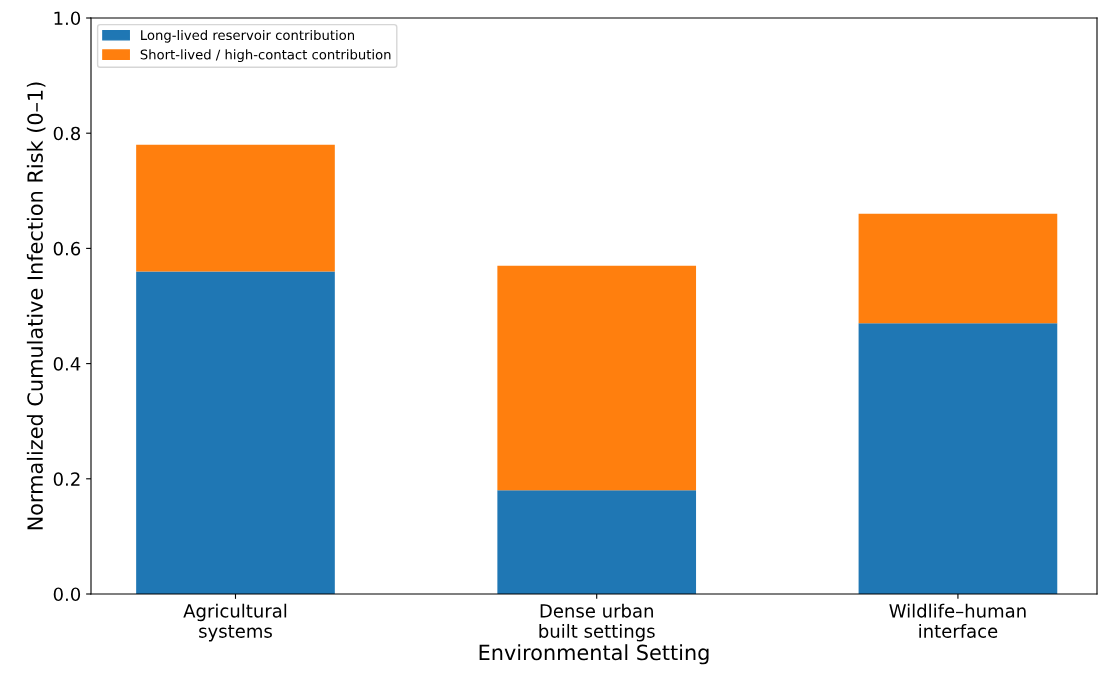 The height and width of the screenshot is (673, 1100). I want to click on y-tick-label: 0.6, so click(67, 248).